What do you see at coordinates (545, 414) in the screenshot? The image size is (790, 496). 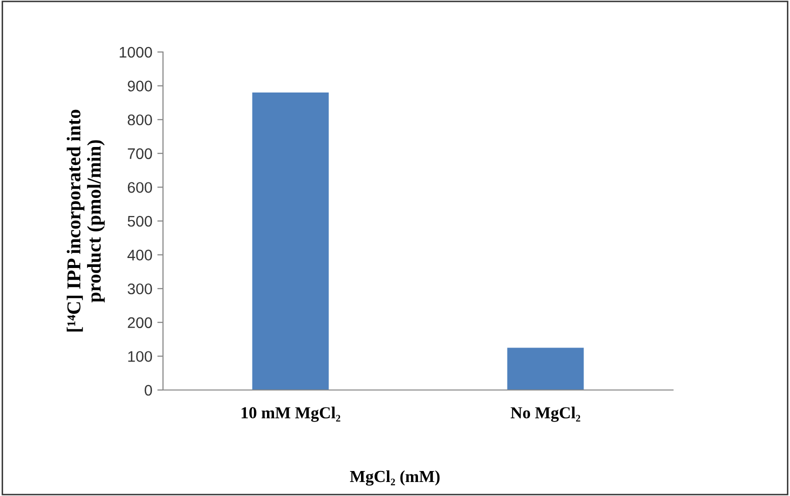 I see `x-tick-label: No MgCl₂` at bounding box center [545, 414].